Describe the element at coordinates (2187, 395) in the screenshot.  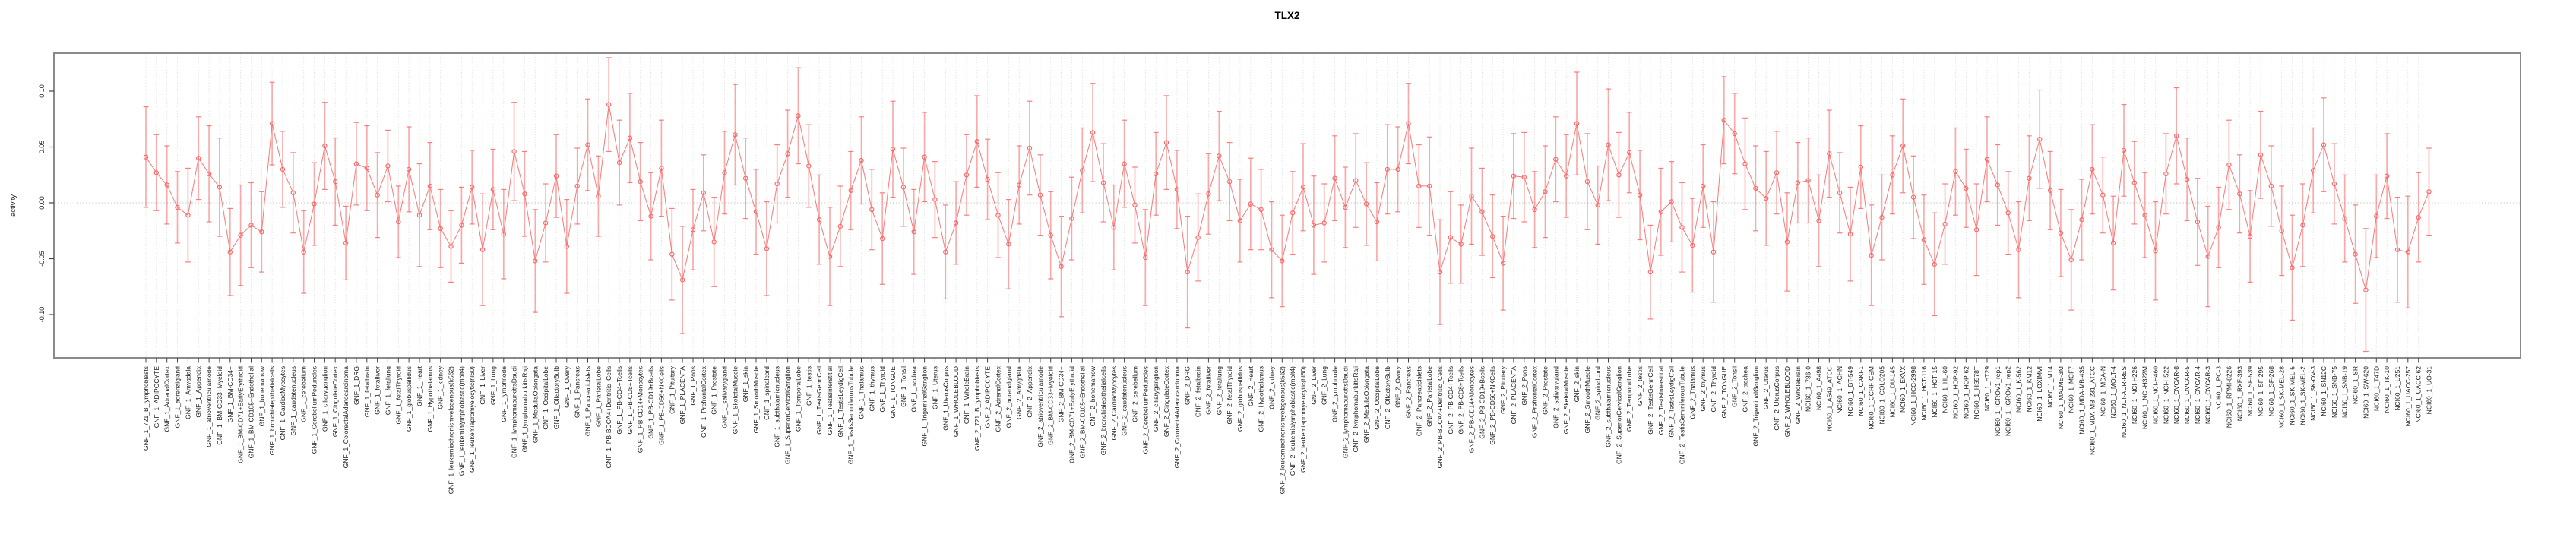
I see `x-tick-label: NCI60_1_OVCAR-5` at that location.